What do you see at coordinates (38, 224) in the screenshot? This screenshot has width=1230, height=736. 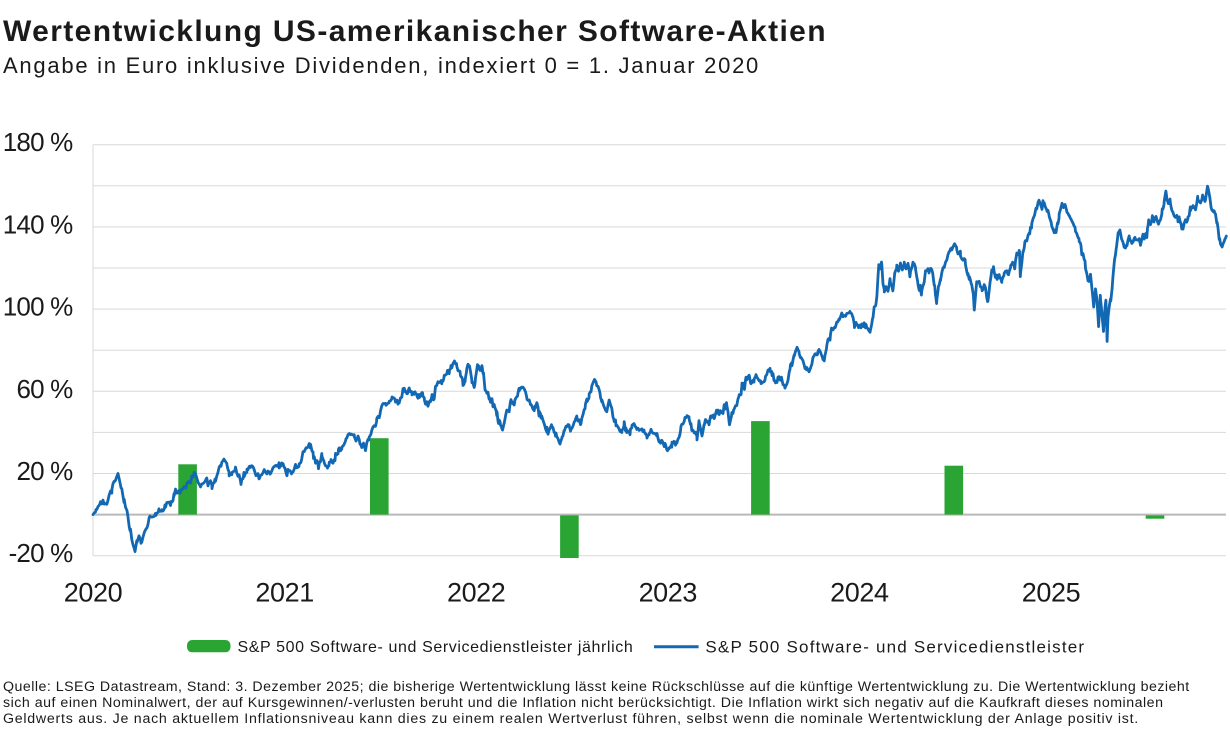 I see `svg-text: 140 %` at bounding box center [38, 224].